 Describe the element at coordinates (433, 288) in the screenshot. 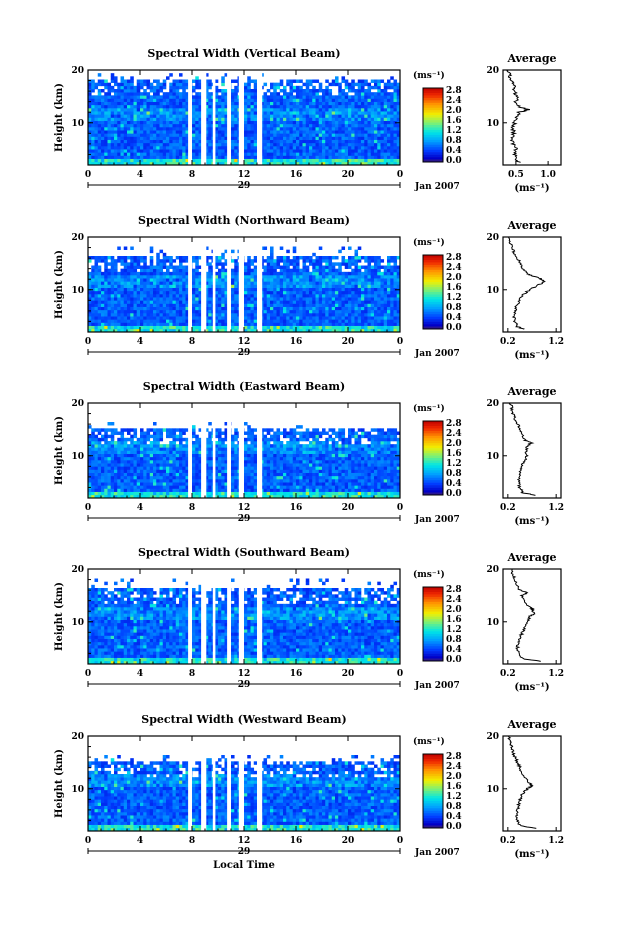

I see `colorbar-swatch` at that location.